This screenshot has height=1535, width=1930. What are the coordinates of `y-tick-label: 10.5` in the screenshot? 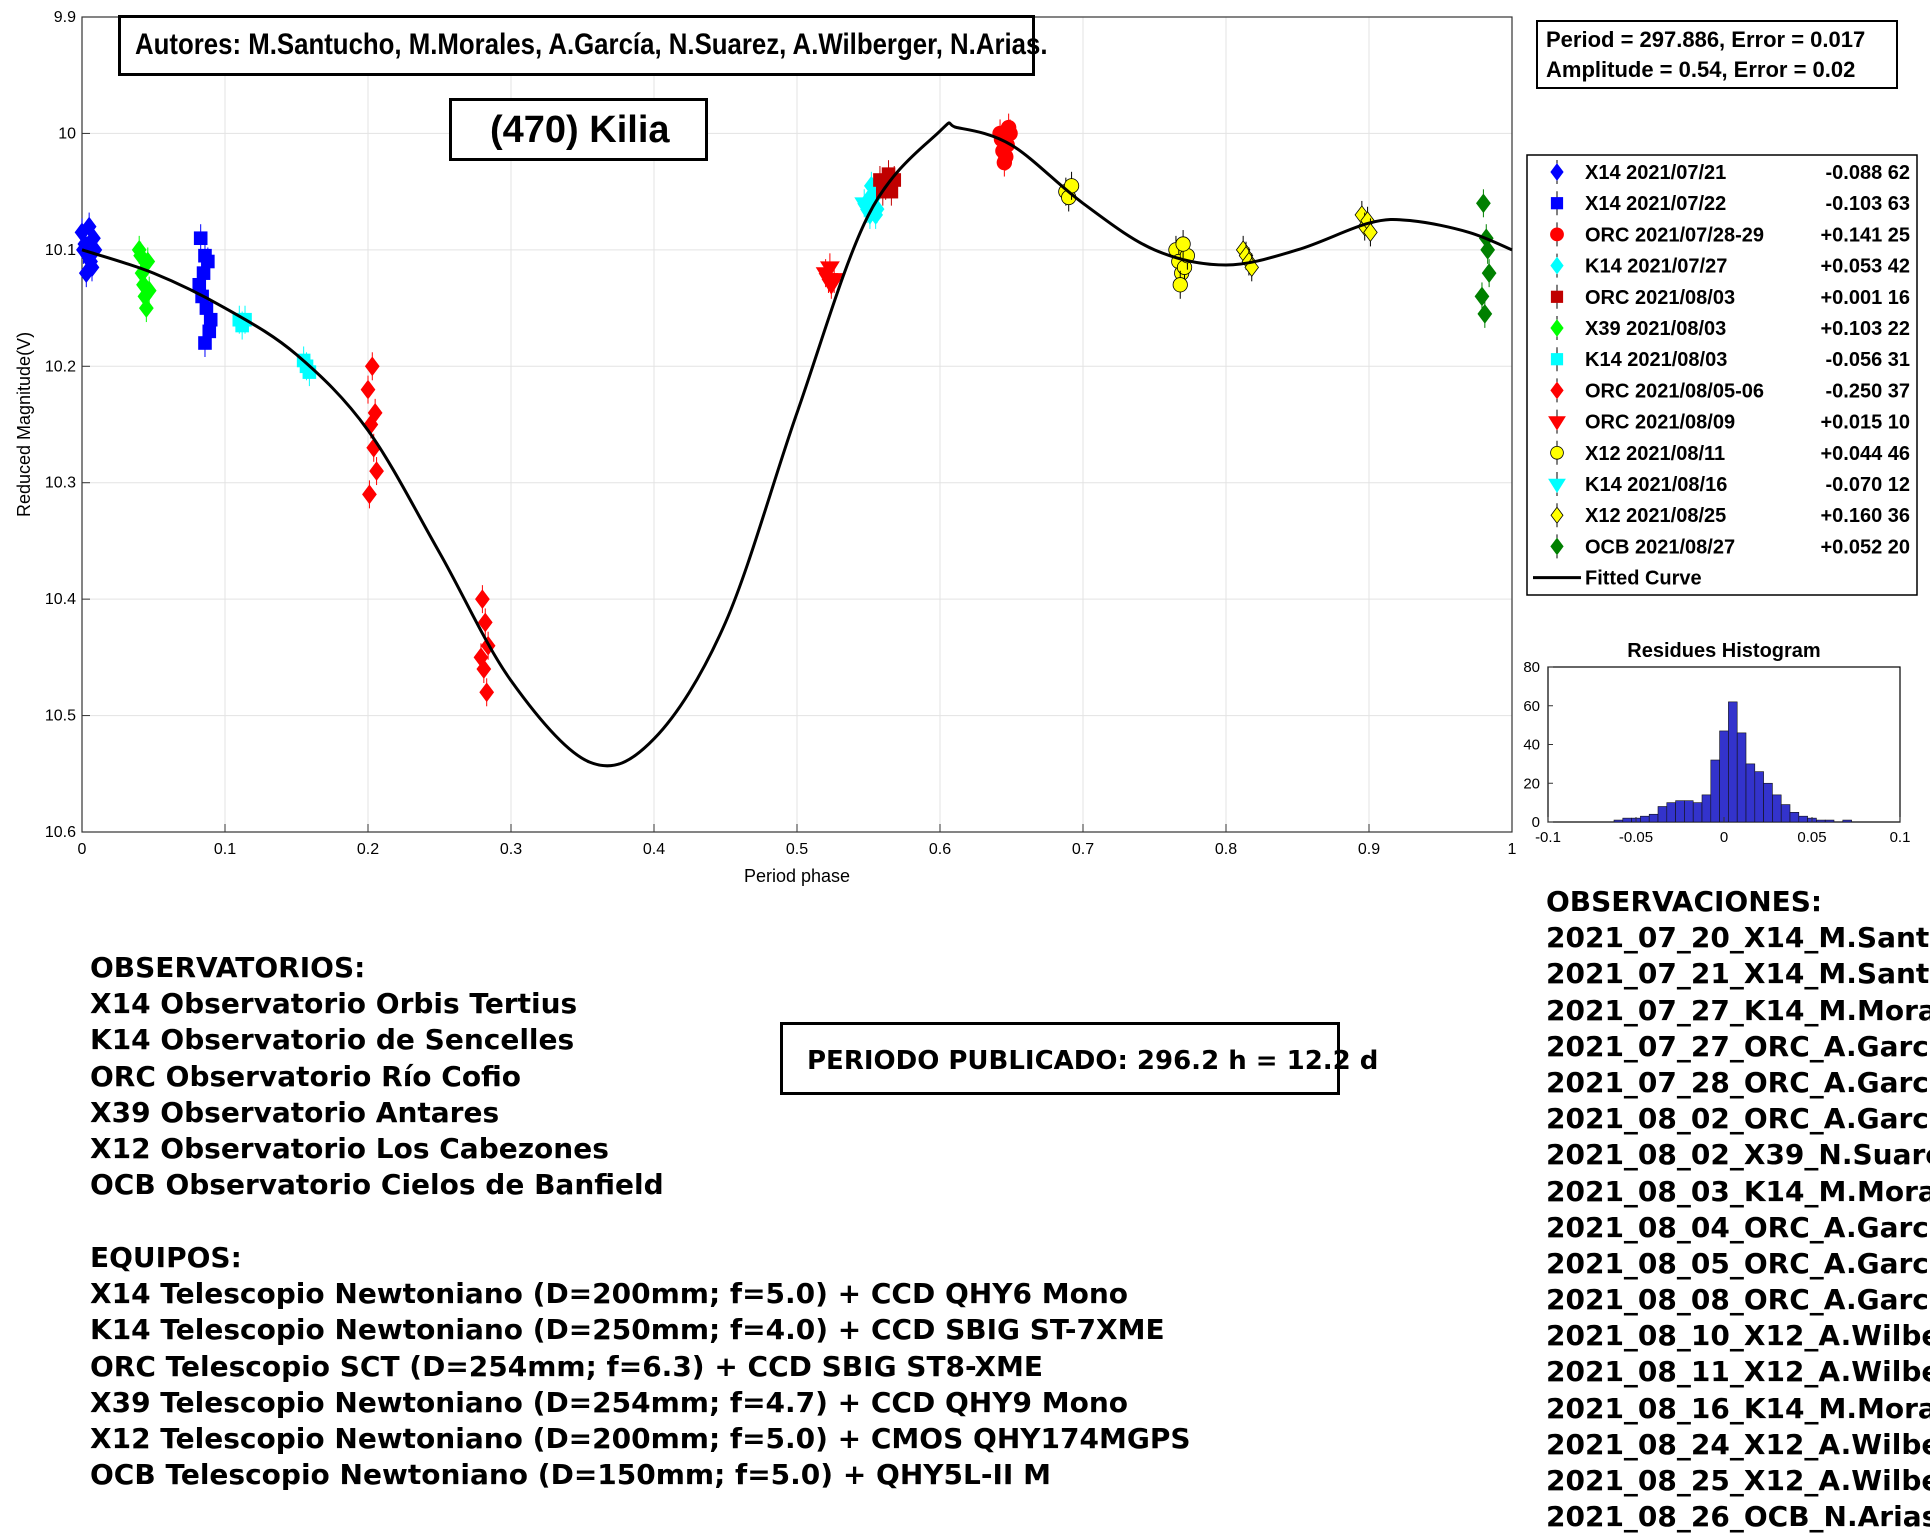 It's located at (60, 716).